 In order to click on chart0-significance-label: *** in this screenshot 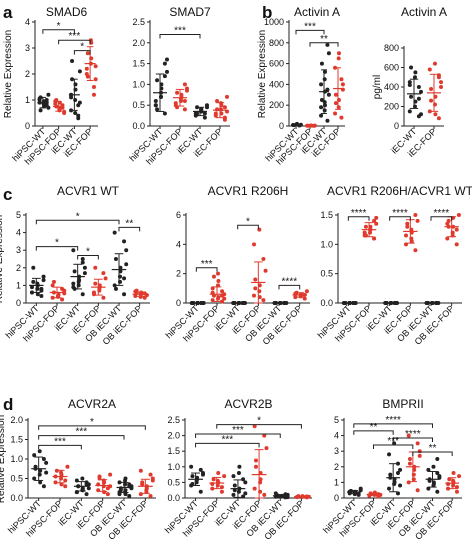, I will do `click(75, 36)`.